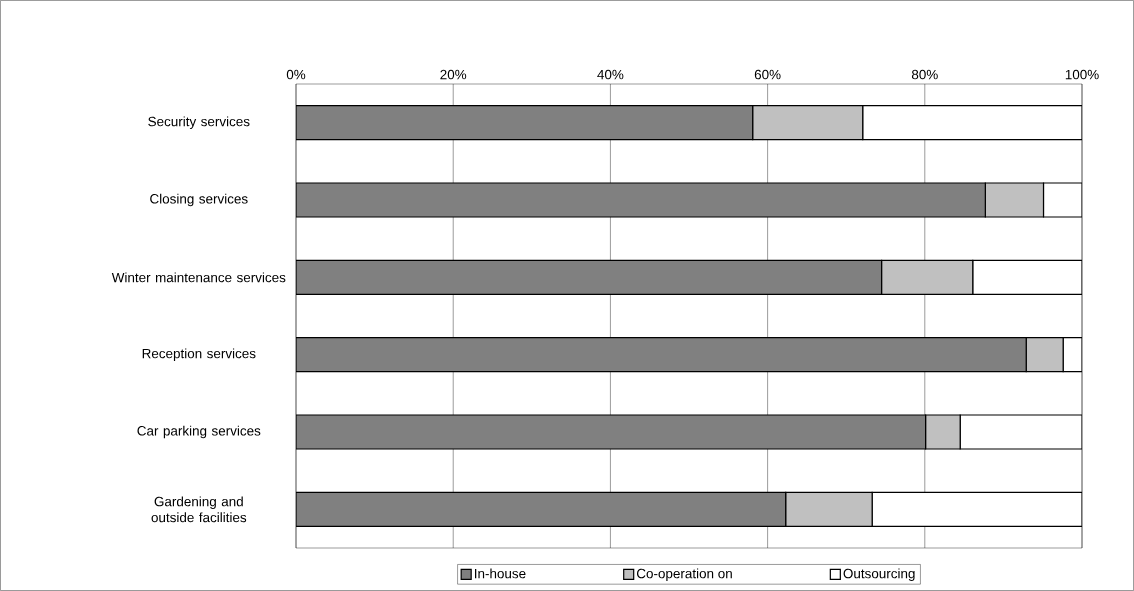 This screenshot has height=591, width=1134. What do you see at coordinates (453, 74) in the screenshot?
I see `x-tick-label: 20%` at bounding box center [453, 74].